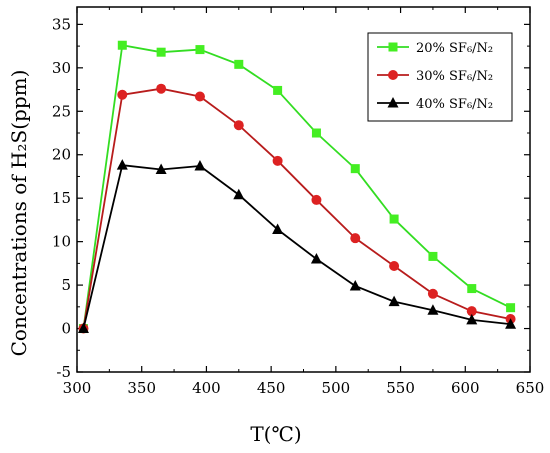 The image size is (550, 453). What do you see at coordinates (454, 76) in the screenshot?
I see `legend-label: 30% SF₆/N₂` at bounding box center [454, 76].